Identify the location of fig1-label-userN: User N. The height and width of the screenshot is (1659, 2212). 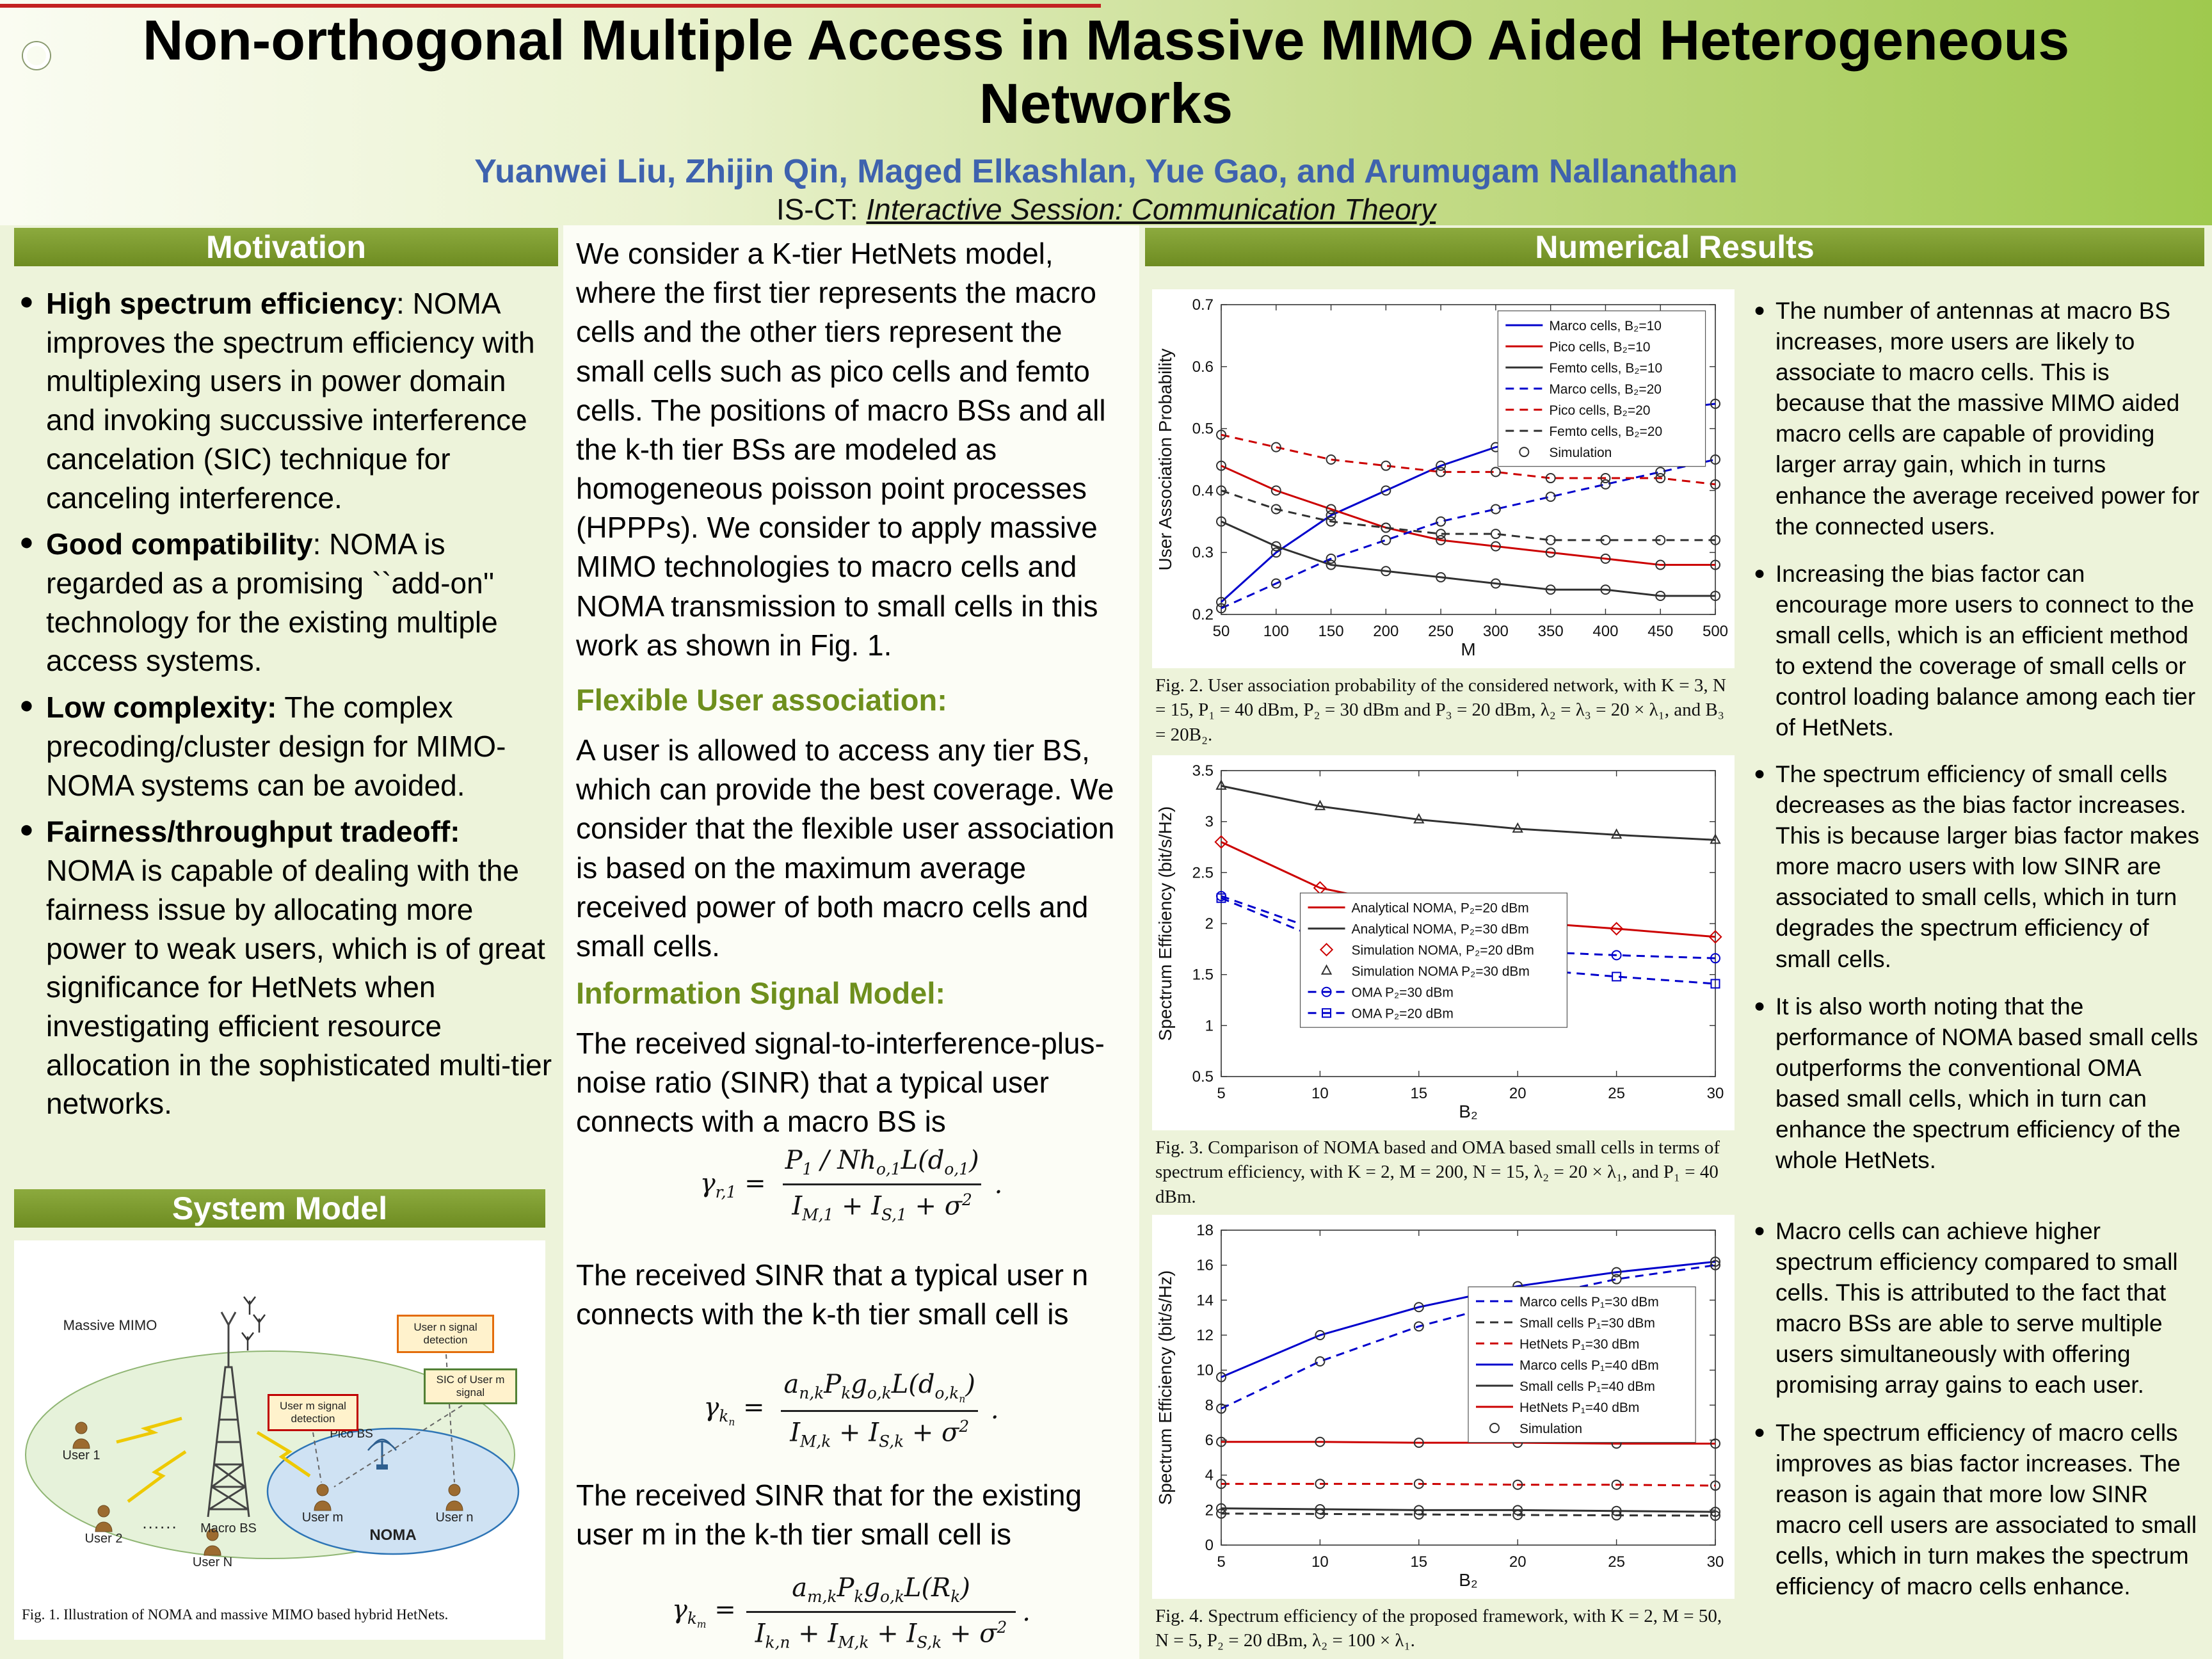
(212, 1562).